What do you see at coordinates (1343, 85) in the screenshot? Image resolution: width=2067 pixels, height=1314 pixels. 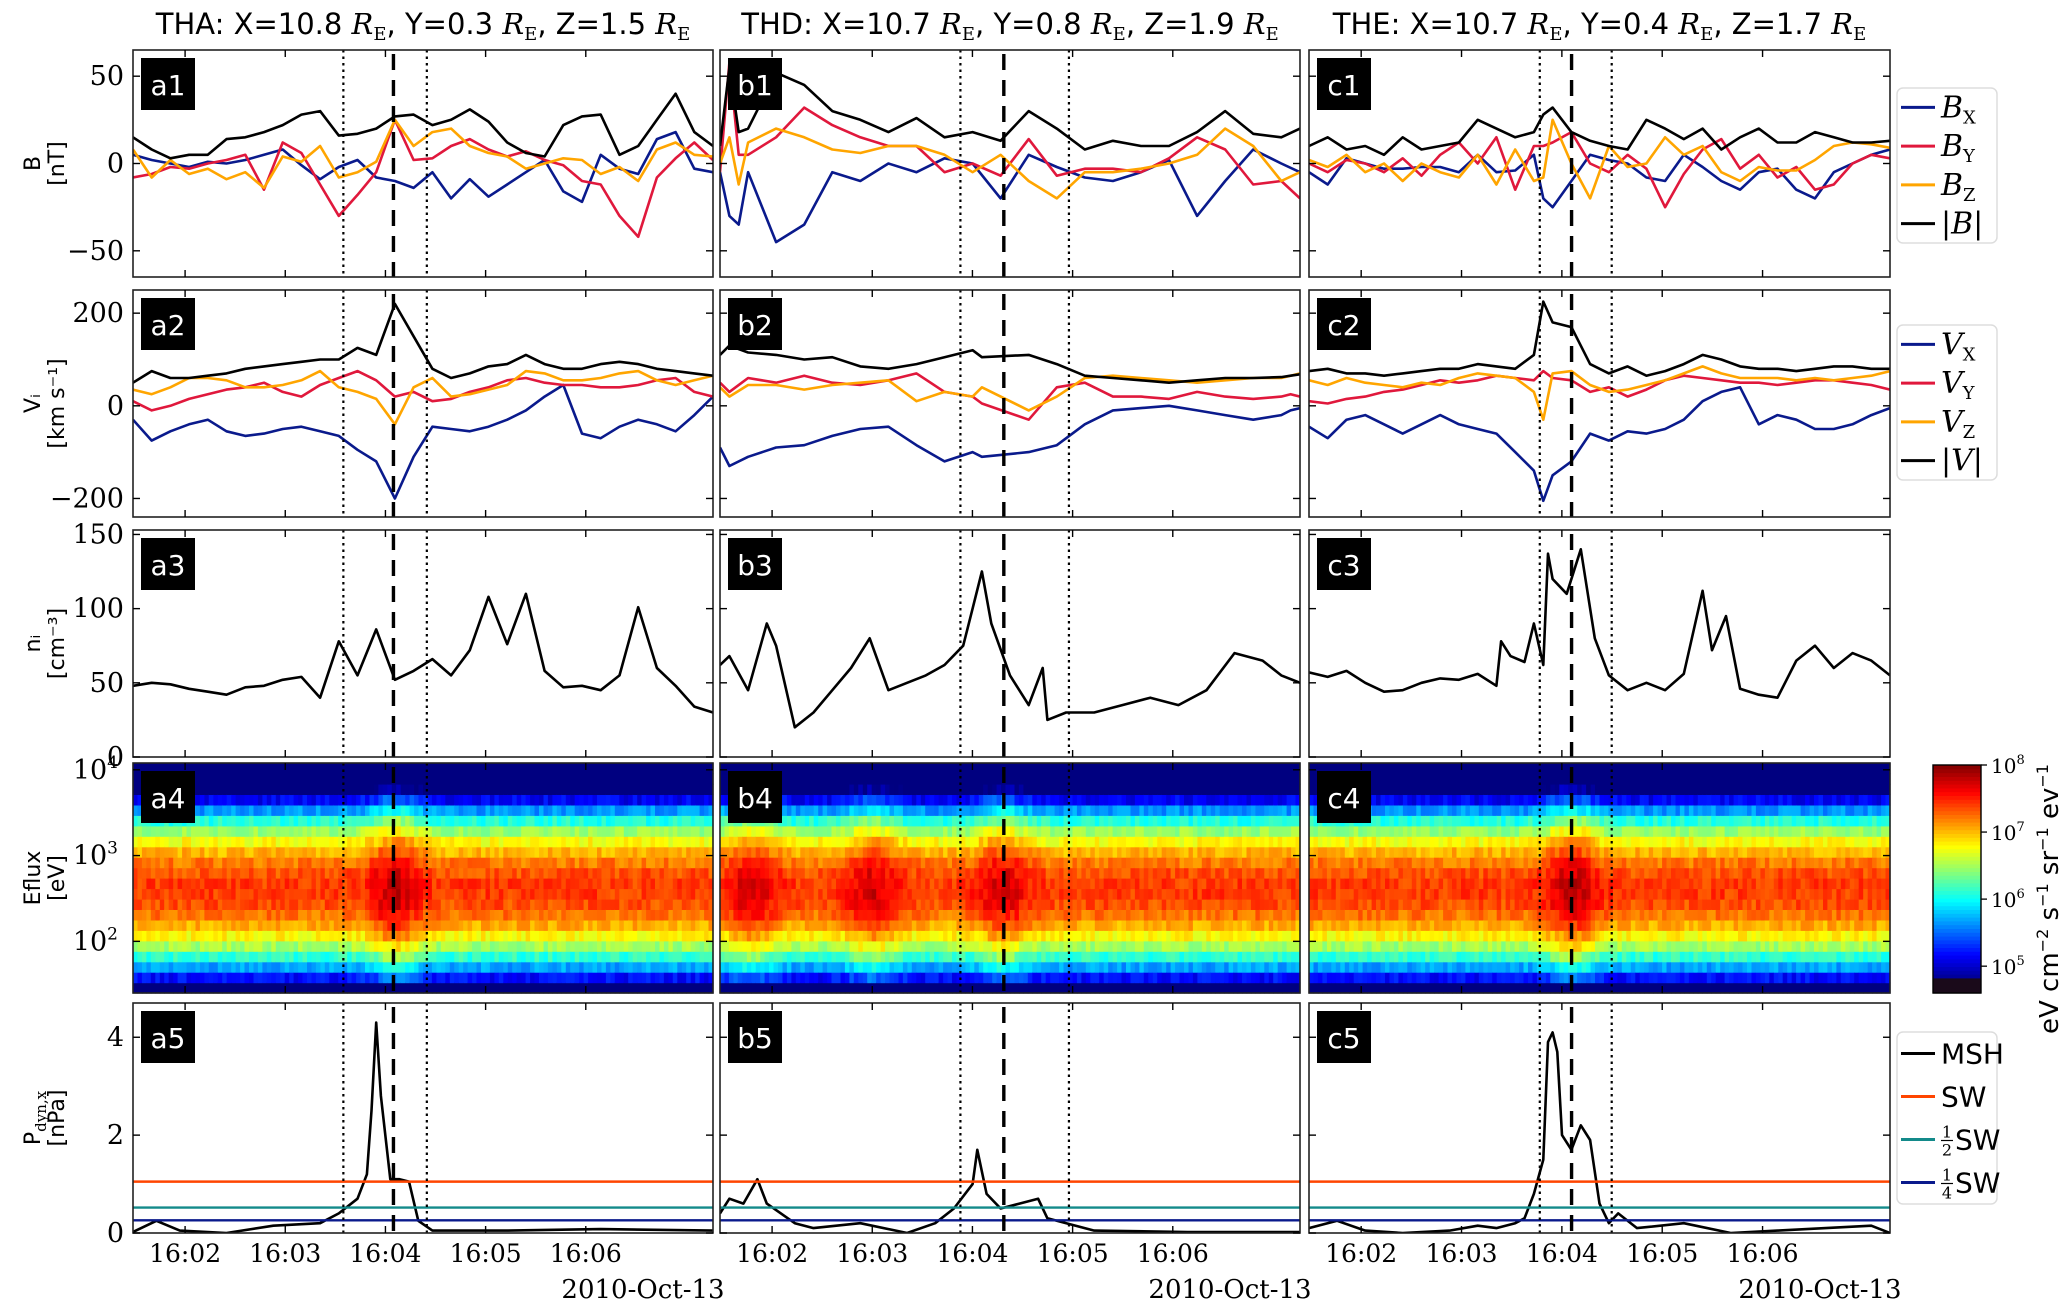 I see `panel-label: c1` at bounding box center [1343, 85].